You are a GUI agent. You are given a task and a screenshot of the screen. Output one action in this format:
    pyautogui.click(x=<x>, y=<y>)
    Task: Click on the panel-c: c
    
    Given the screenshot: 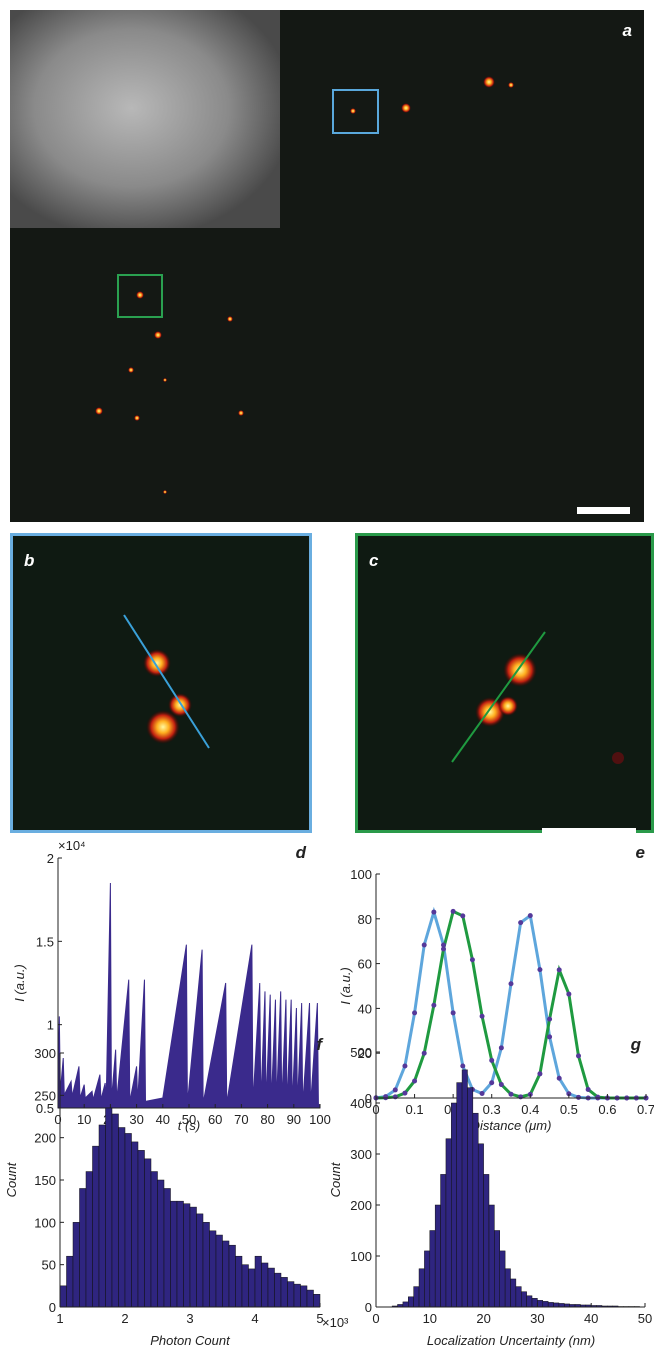 What is the action you would take?
    pyautogui.click(x=504, y=684)
    